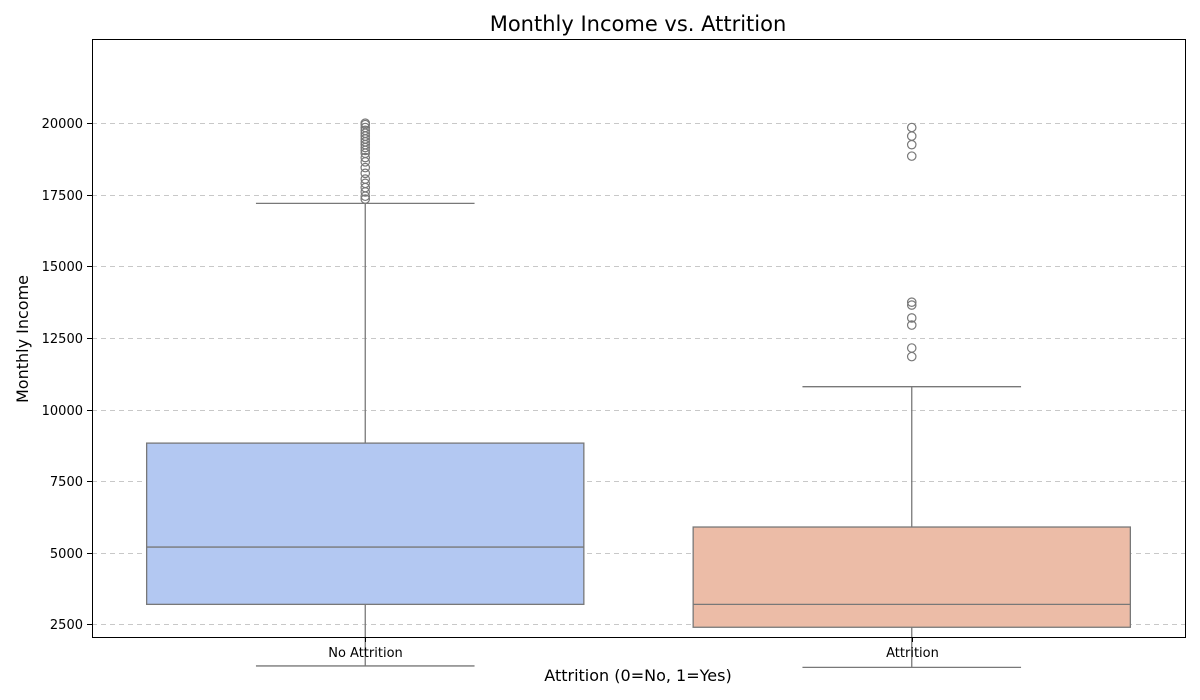 The image size is (1200, 700). What do you see at coordinates (66, 554) in the screenshot?
I see `y-tick-label: 5000` at bounding box center [66, 554].